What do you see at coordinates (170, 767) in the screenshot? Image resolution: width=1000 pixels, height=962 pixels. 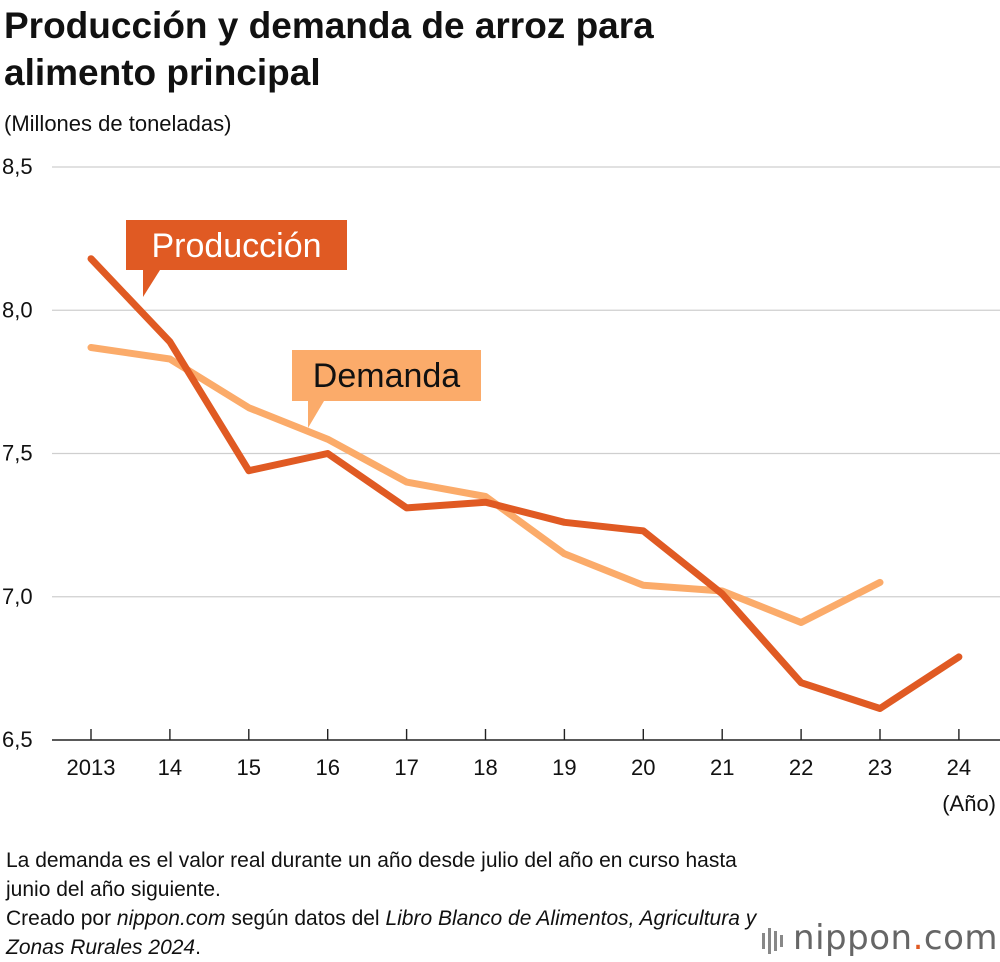 I see `x-tick-label: 14` at bounding box center [170, 767].